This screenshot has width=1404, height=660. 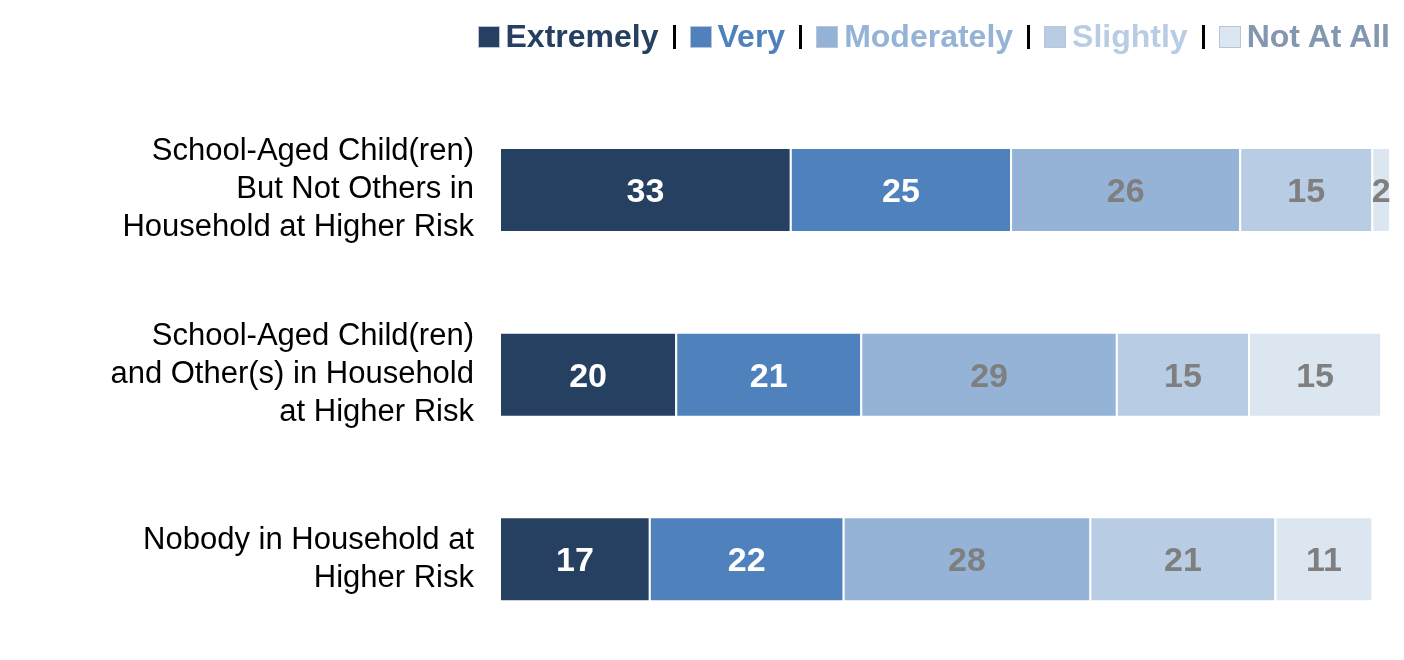 What do you see at coordinates (1381, 190) in the screenshot?
I see `data-label: 2` at bounding box center [1381, 190].